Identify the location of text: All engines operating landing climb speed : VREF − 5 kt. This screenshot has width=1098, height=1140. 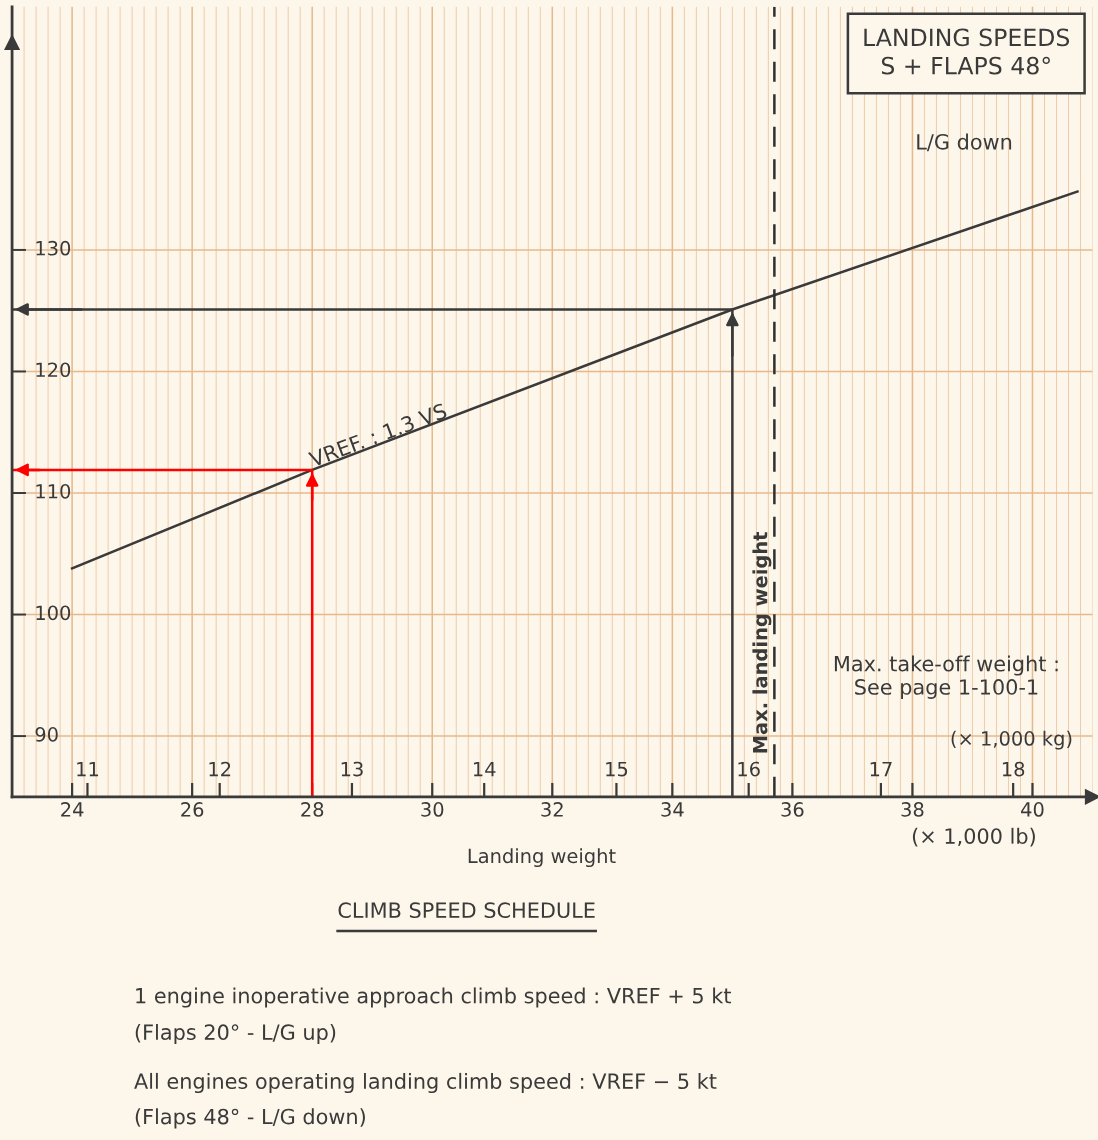
(425, 1083).